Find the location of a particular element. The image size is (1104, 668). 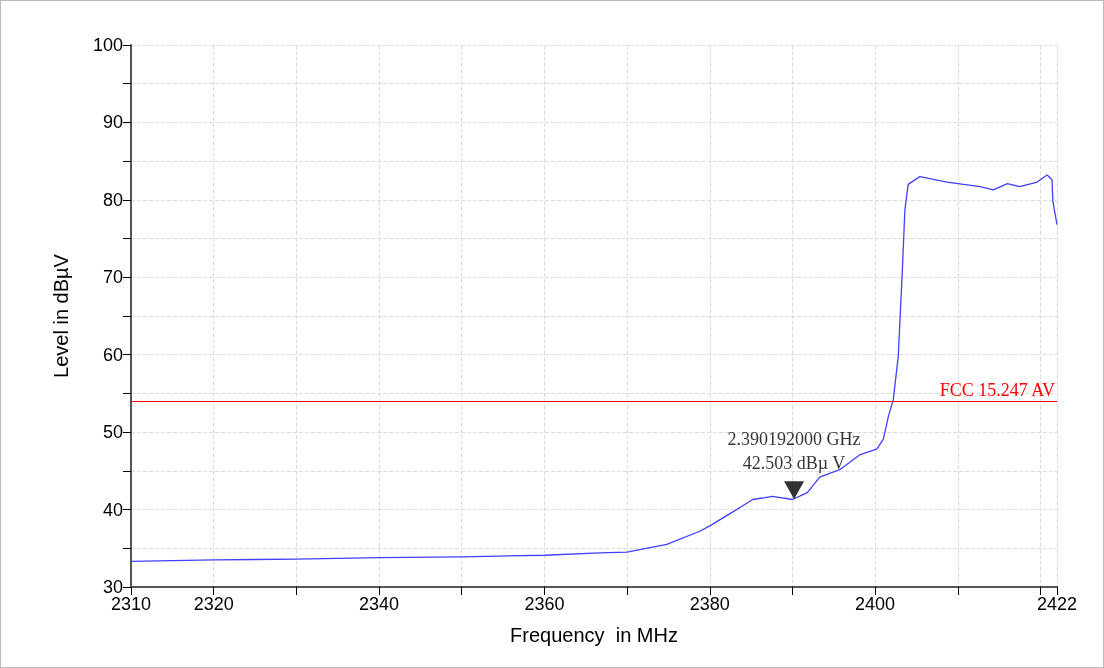

ref-line-label: FCC 15.247 AV is located at coordinates (997, 390).